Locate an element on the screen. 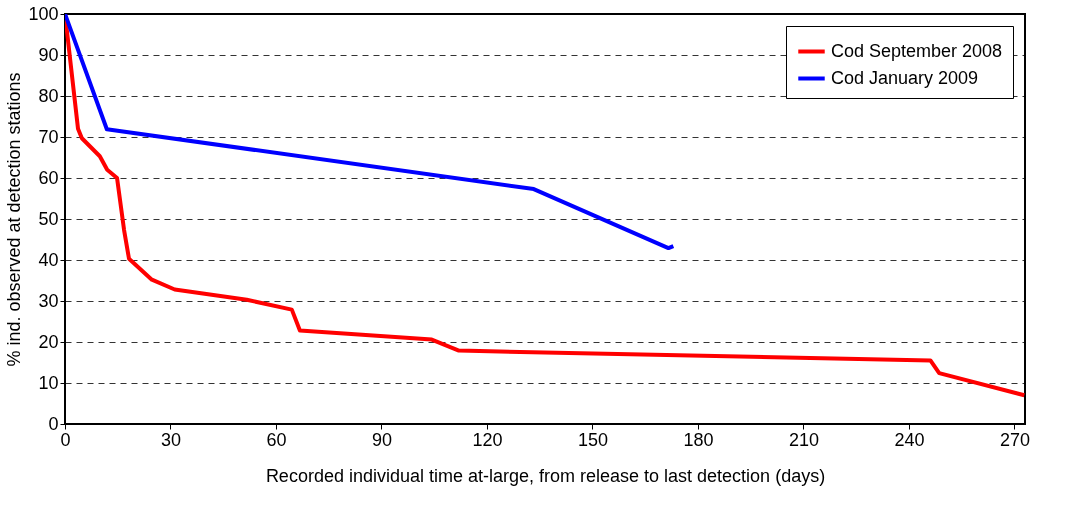 Image resolution: width=1088 pixels, height=526 pixels. y-tick-label: 80 is located at coordinates (48, 95).